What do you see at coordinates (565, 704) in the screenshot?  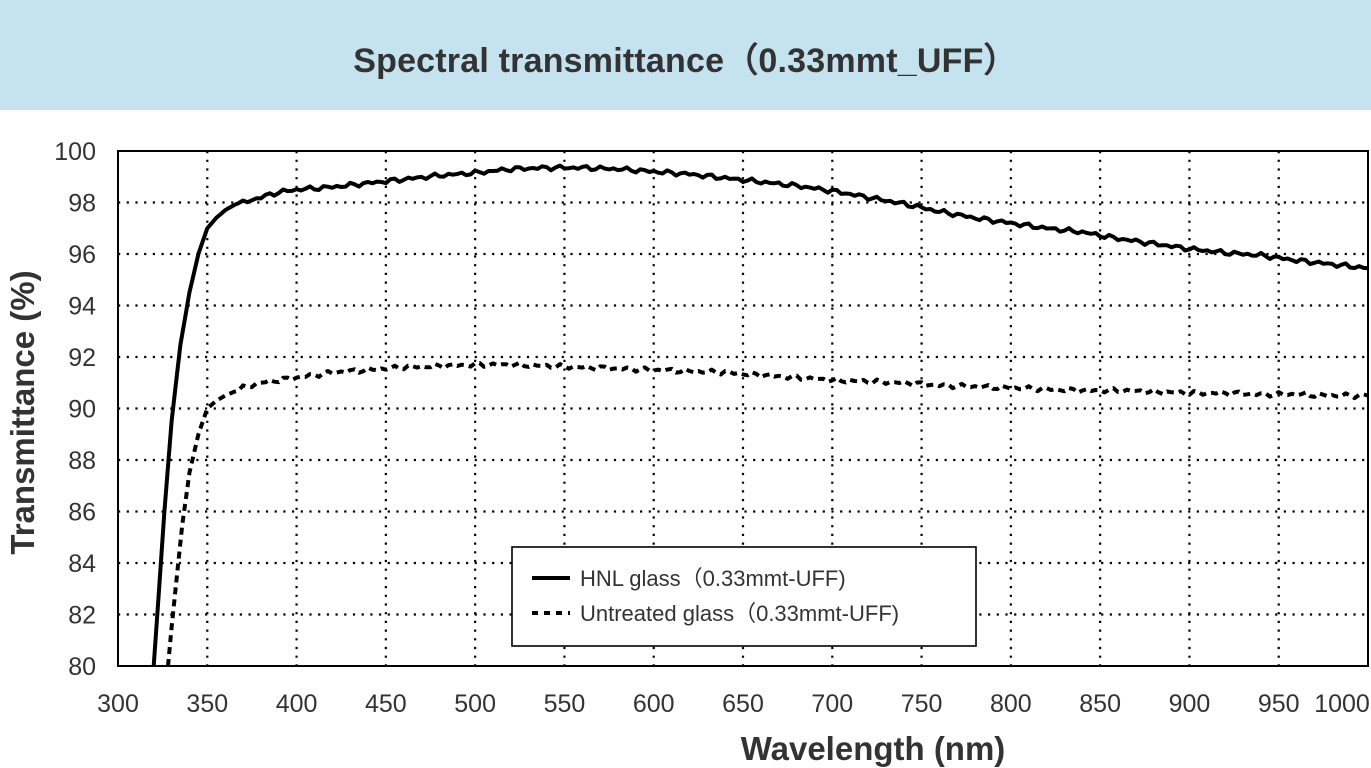 I see `x-tick-label-550: 550` at bounding box center [565, 704].